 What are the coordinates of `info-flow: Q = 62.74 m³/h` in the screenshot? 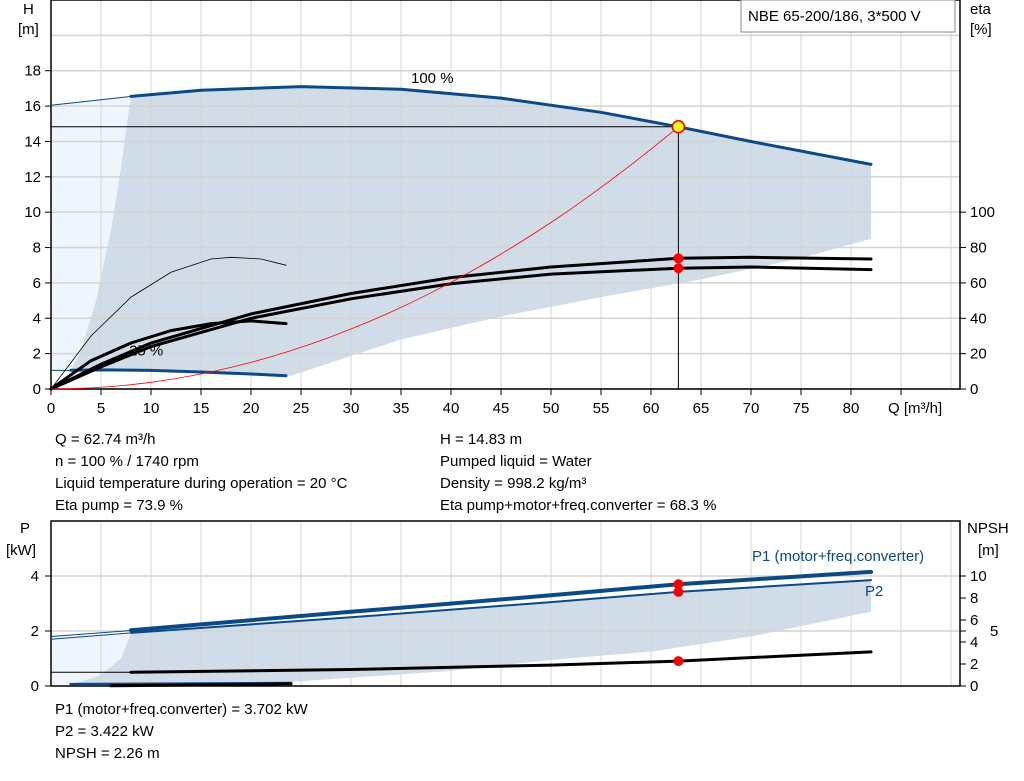 It's located at (105, 439).